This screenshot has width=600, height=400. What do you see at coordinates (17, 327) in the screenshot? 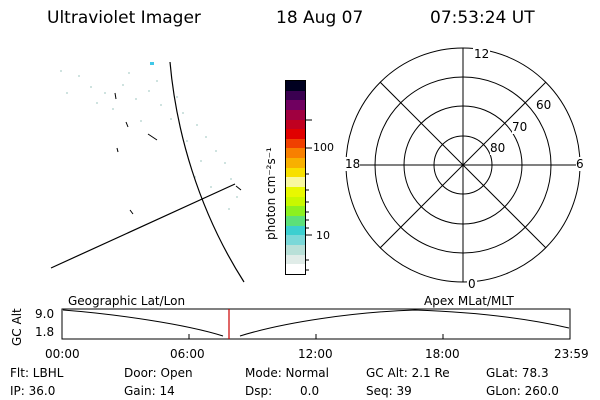
I see `timeline-y-axis-label: GC Alt` at bounding box center [17, 327].